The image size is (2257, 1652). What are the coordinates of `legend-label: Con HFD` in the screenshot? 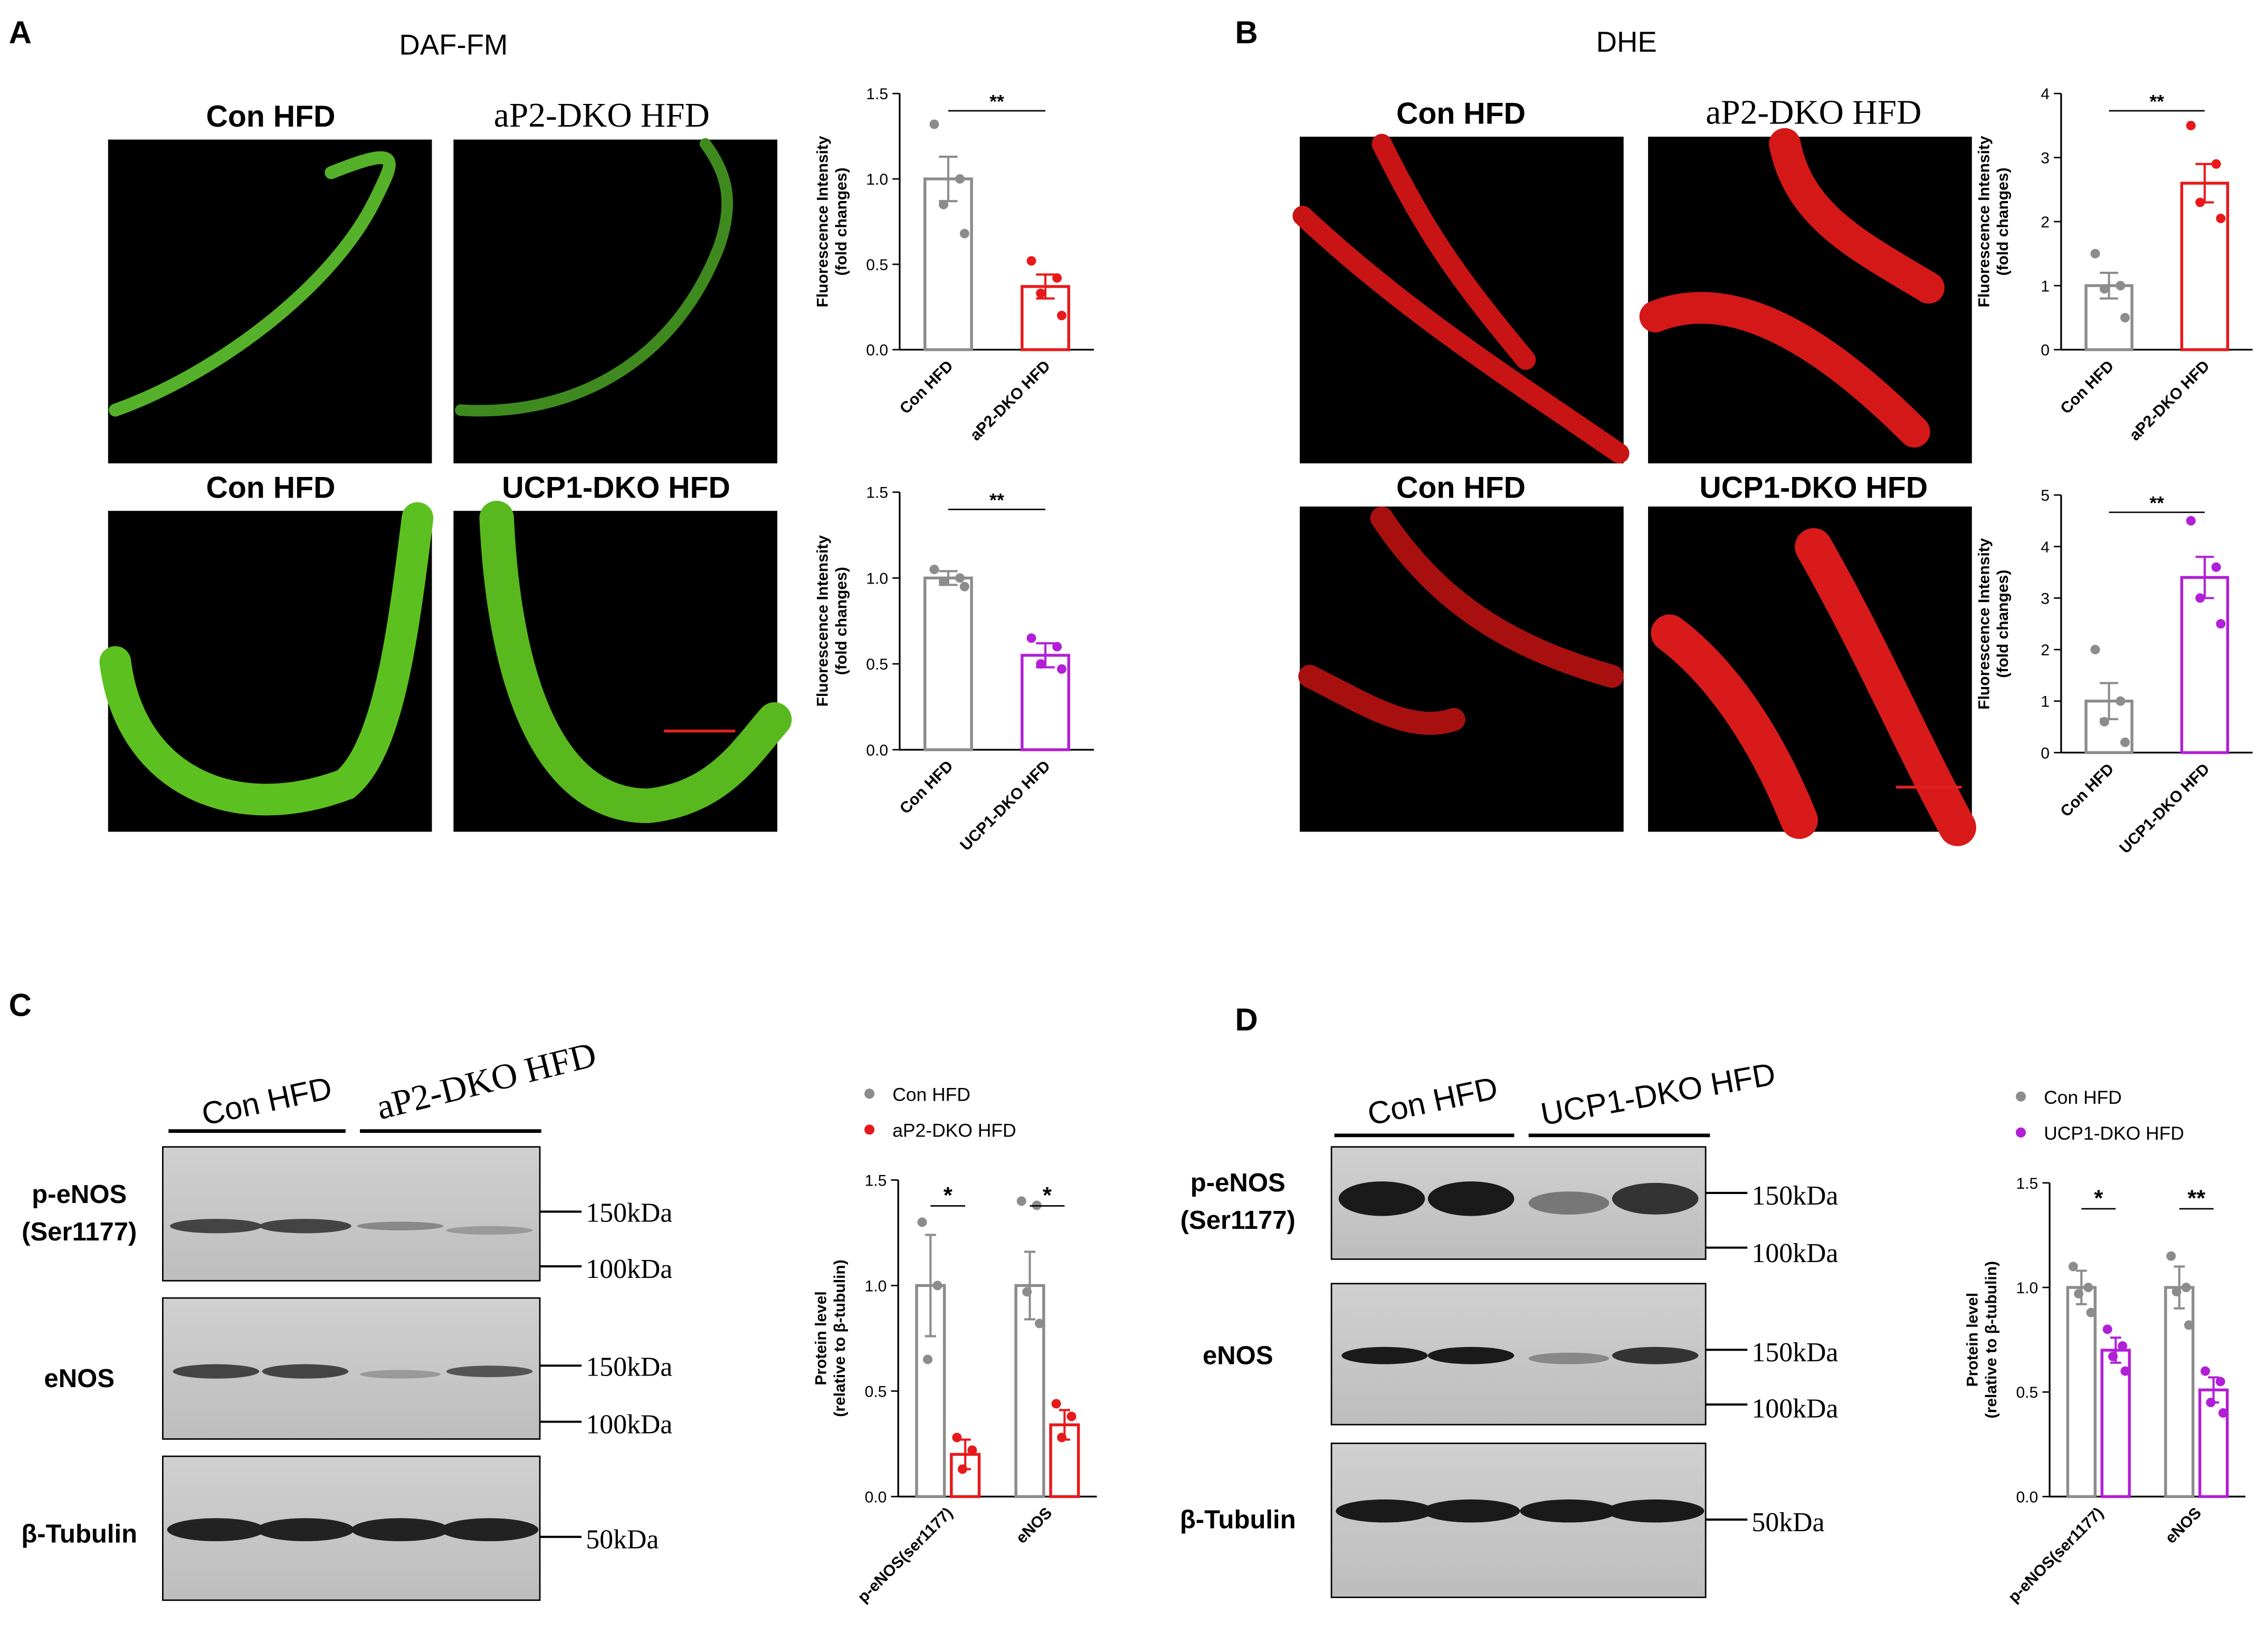 It's located at (2083, 1097).